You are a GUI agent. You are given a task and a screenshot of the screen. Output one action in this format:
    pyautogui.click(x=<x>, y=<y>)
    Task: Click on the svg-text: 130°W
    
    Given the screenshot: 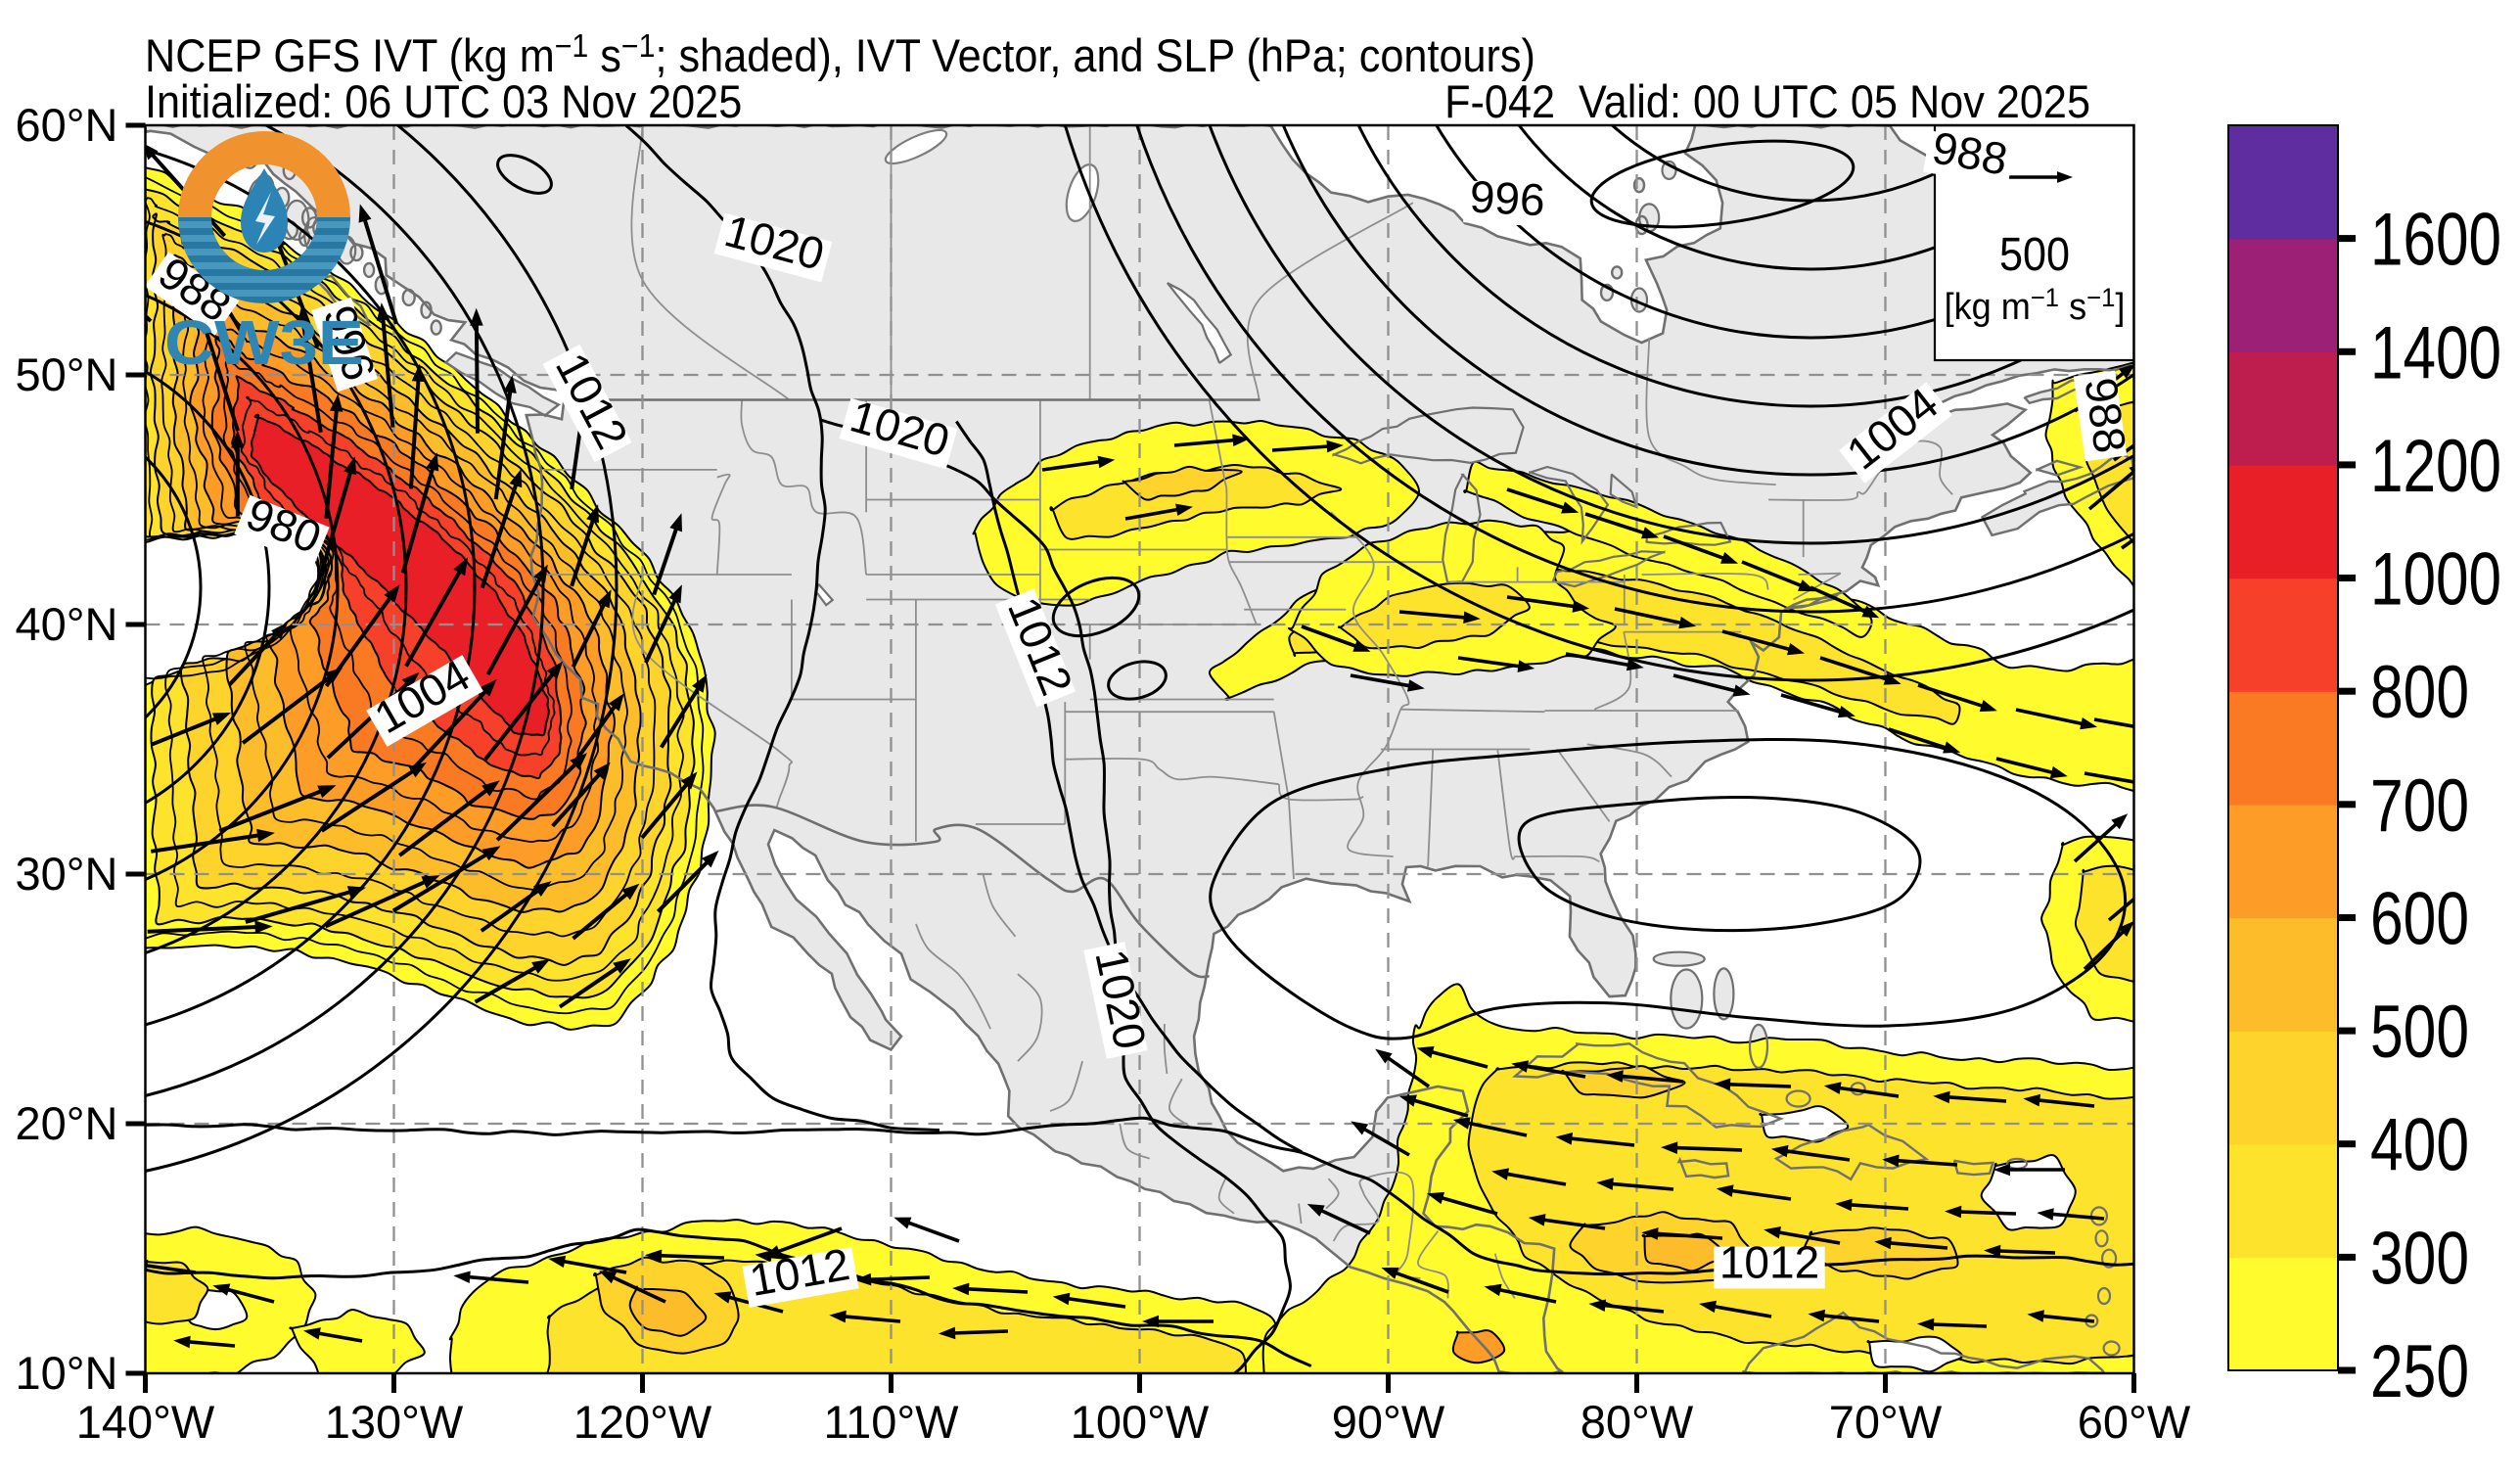 What is the action you would take?
    pyautogui.click(x=394, y=1422)
    